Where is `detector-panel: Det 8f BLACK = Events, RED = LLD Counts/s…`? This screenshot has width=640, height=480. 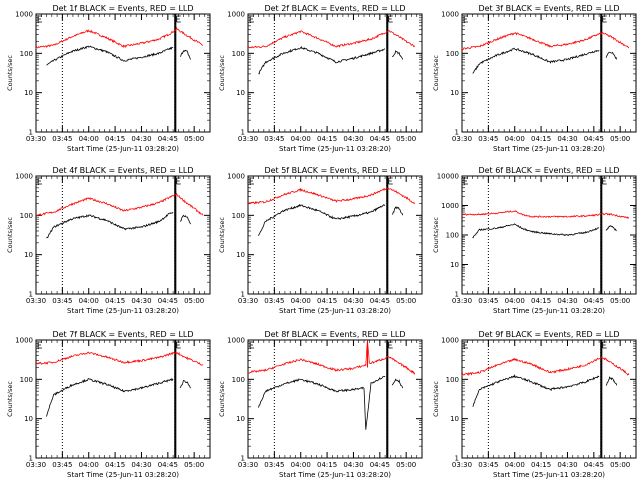
detector-panel: Det 8f BLACK = Events, RED = LLD Counts/s… is located at coordinates (320, 404).